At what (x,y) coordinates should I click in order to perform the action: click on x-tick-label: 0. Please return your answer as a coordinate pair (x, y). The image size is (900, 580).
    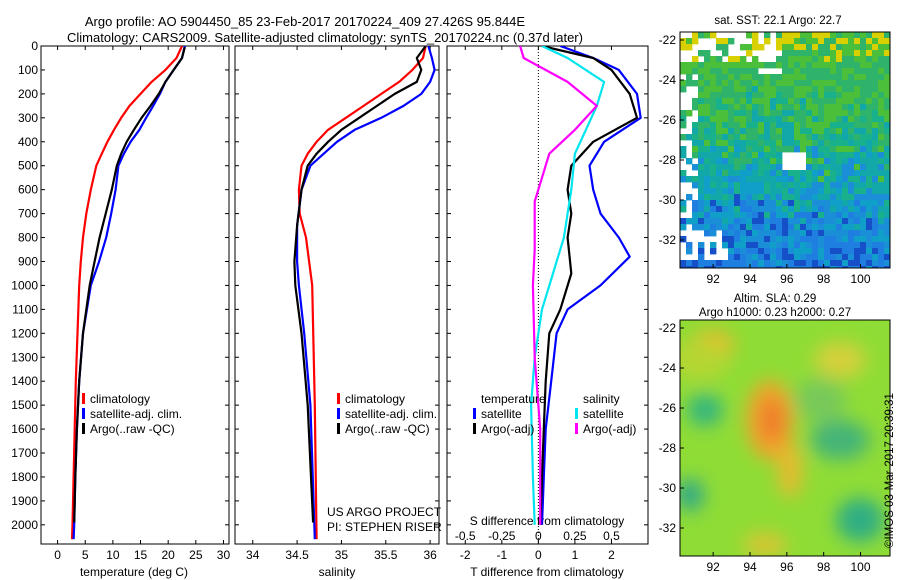
    Looking at the image, I should click on (538, 555).